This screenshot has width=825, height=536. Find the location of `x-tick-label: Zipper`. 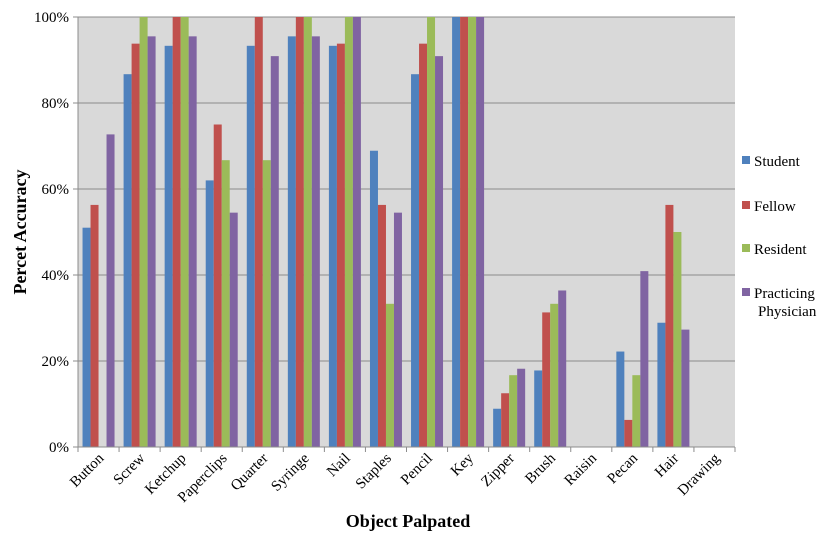

x-tick-label: Zipper is located at coordinates (498, 471).